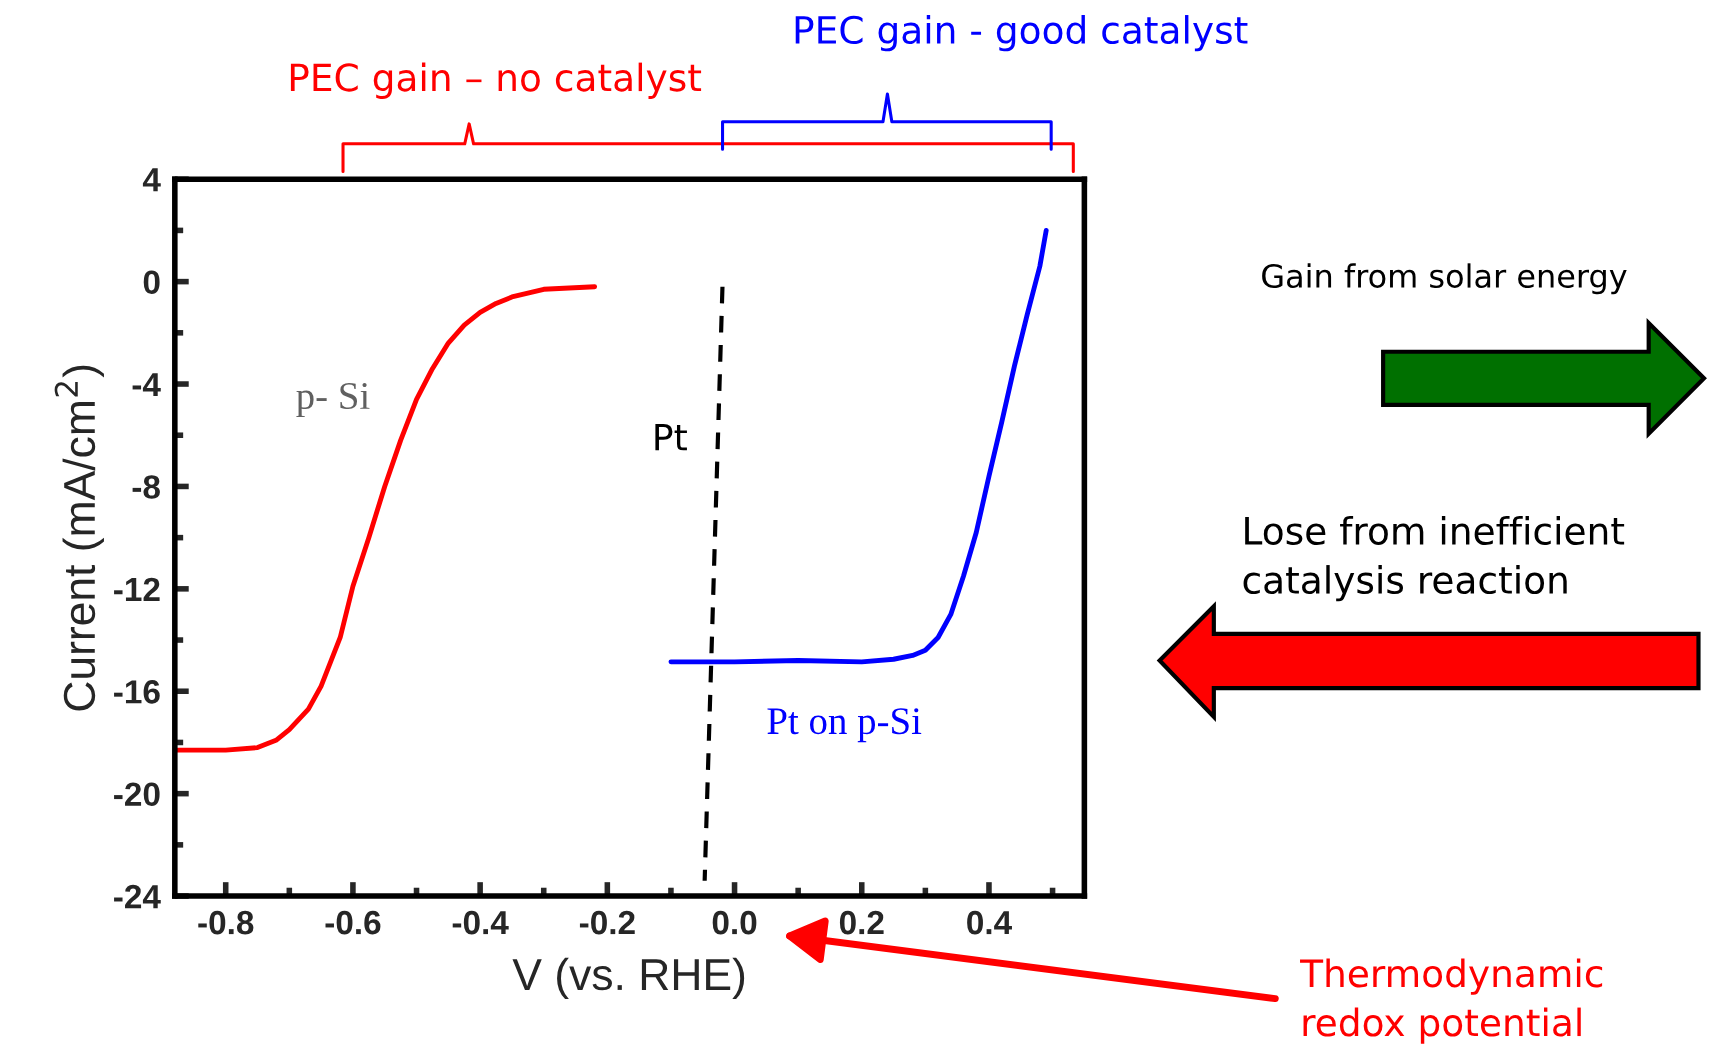 The image size is (1735, 1062). Describe the element at coordinates (333, 400) in the screenshot. I see `series-label: p- Si` at that location.